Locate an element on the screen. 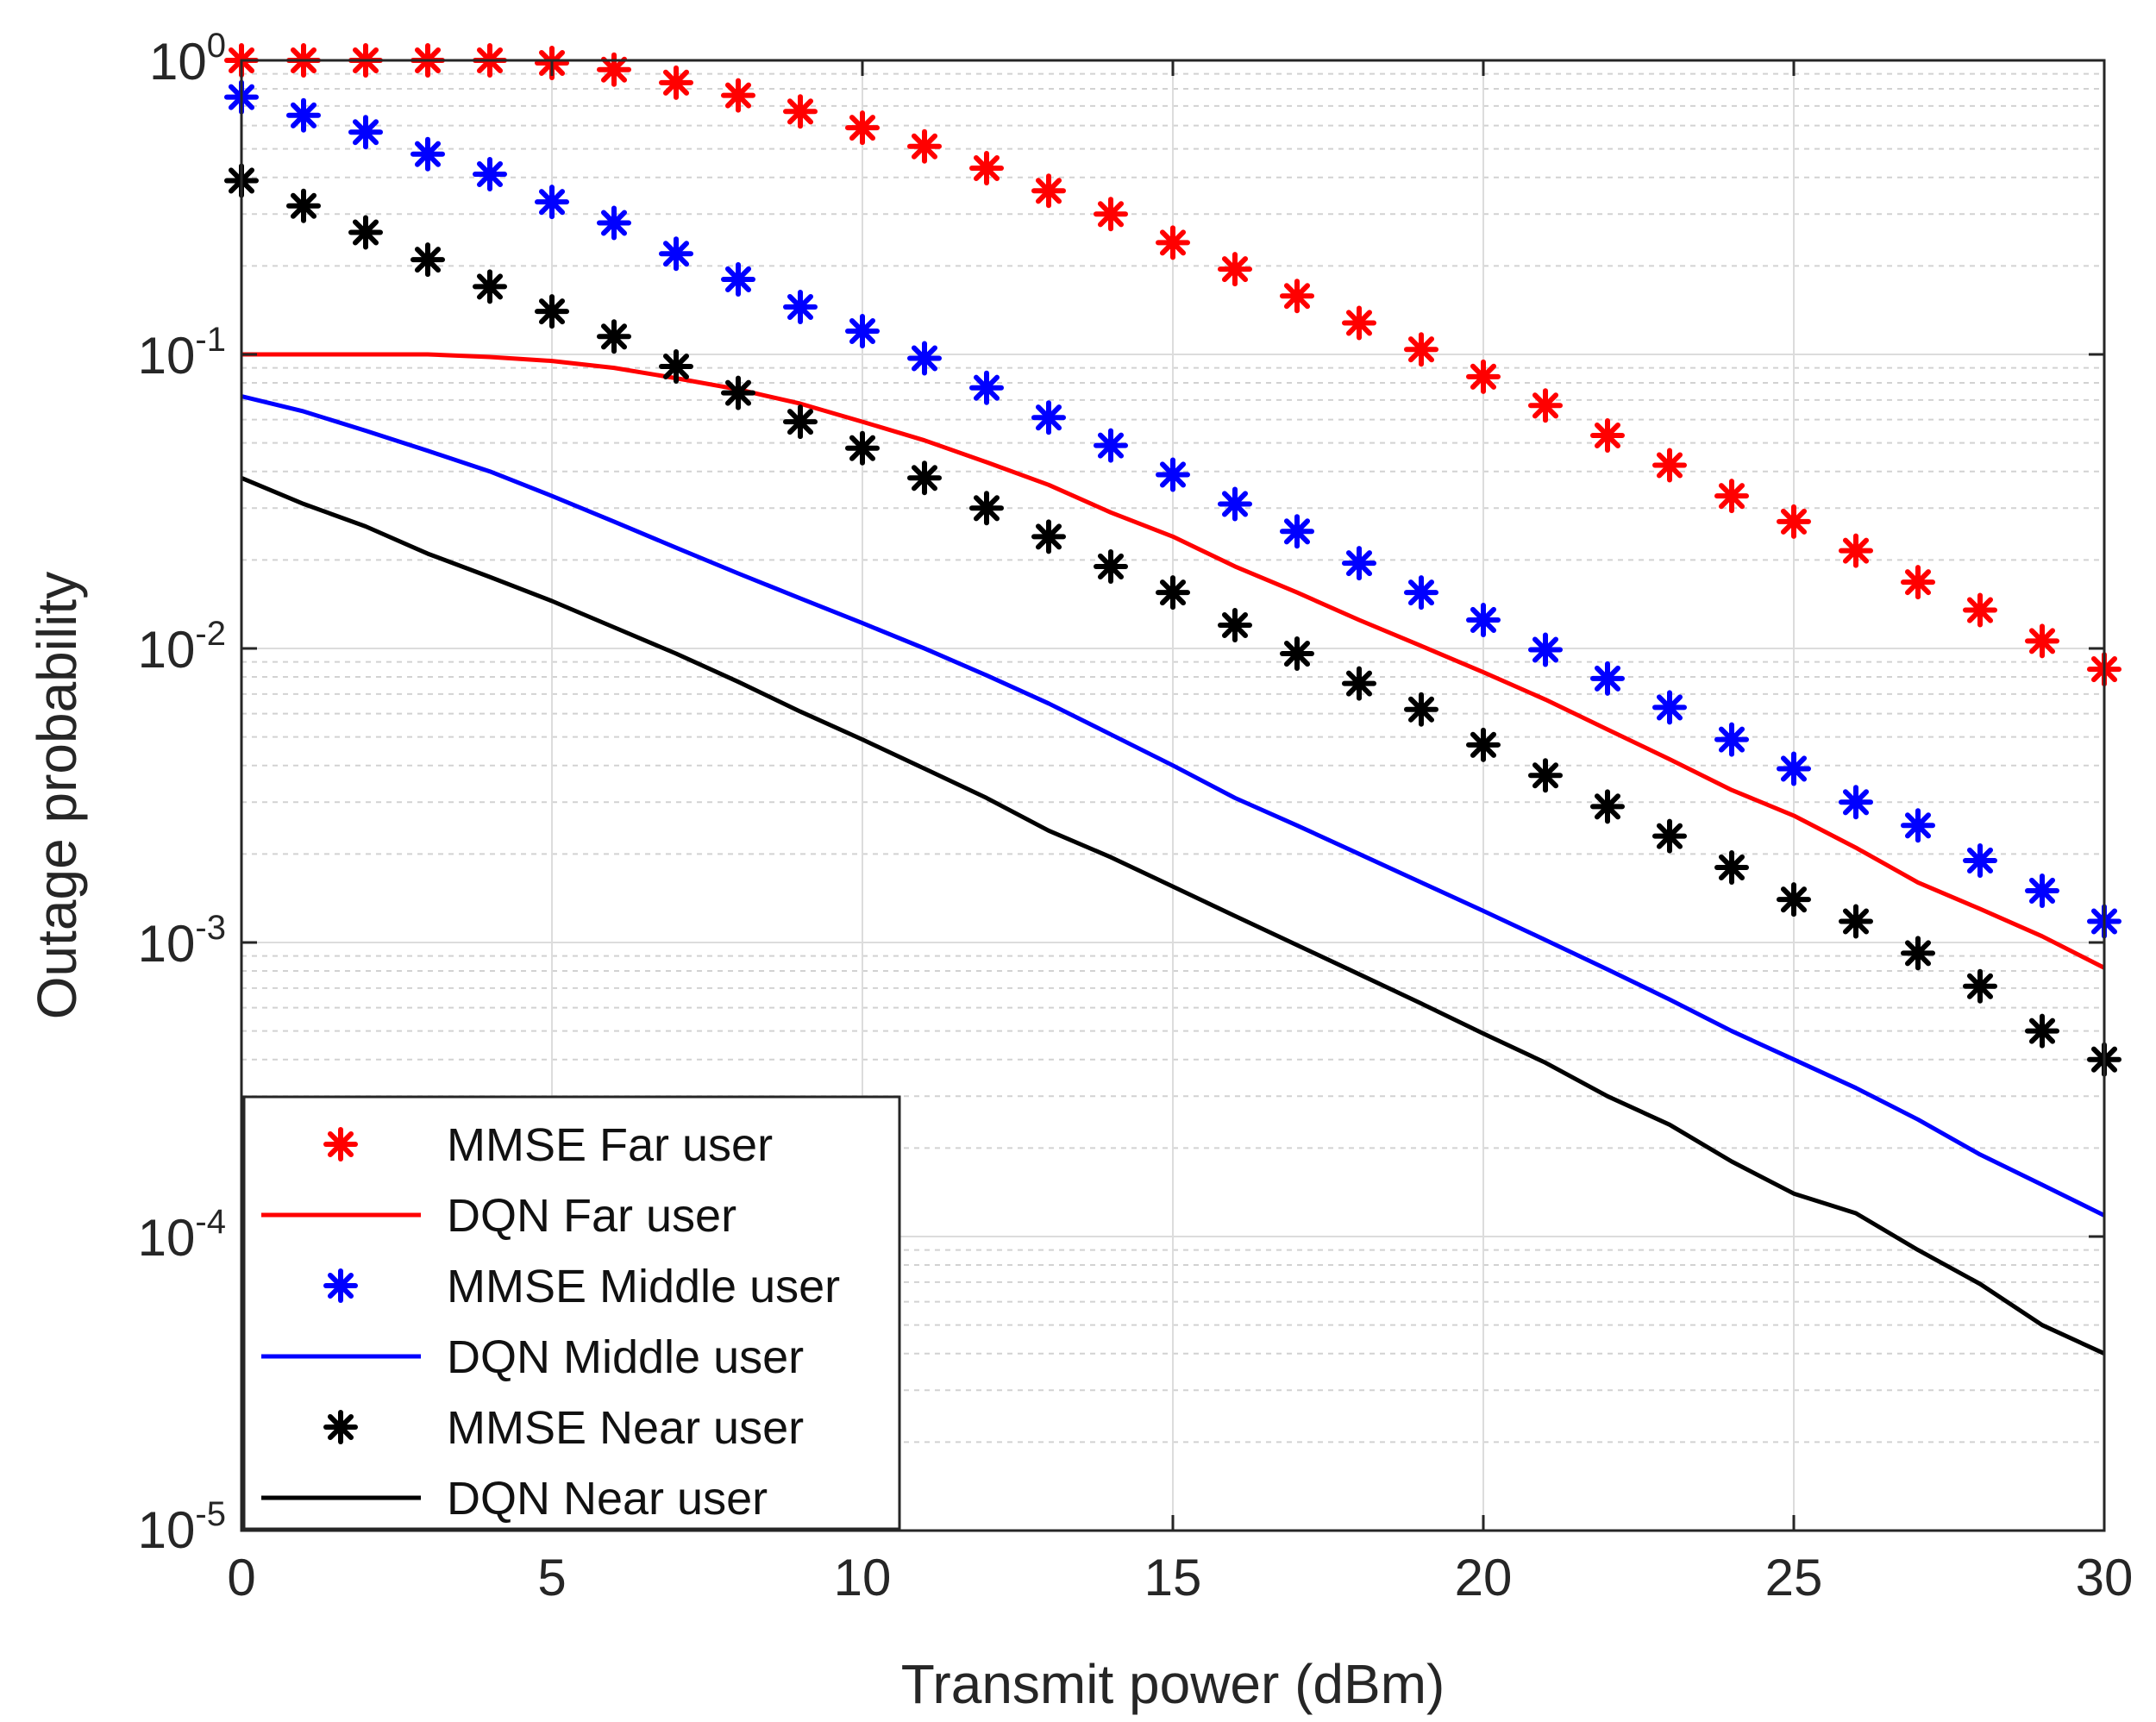 Image resolution: width=2156 pixels, height=1722 pixels. legend-label: DQN Far user is located at coordinates (591, 1216).